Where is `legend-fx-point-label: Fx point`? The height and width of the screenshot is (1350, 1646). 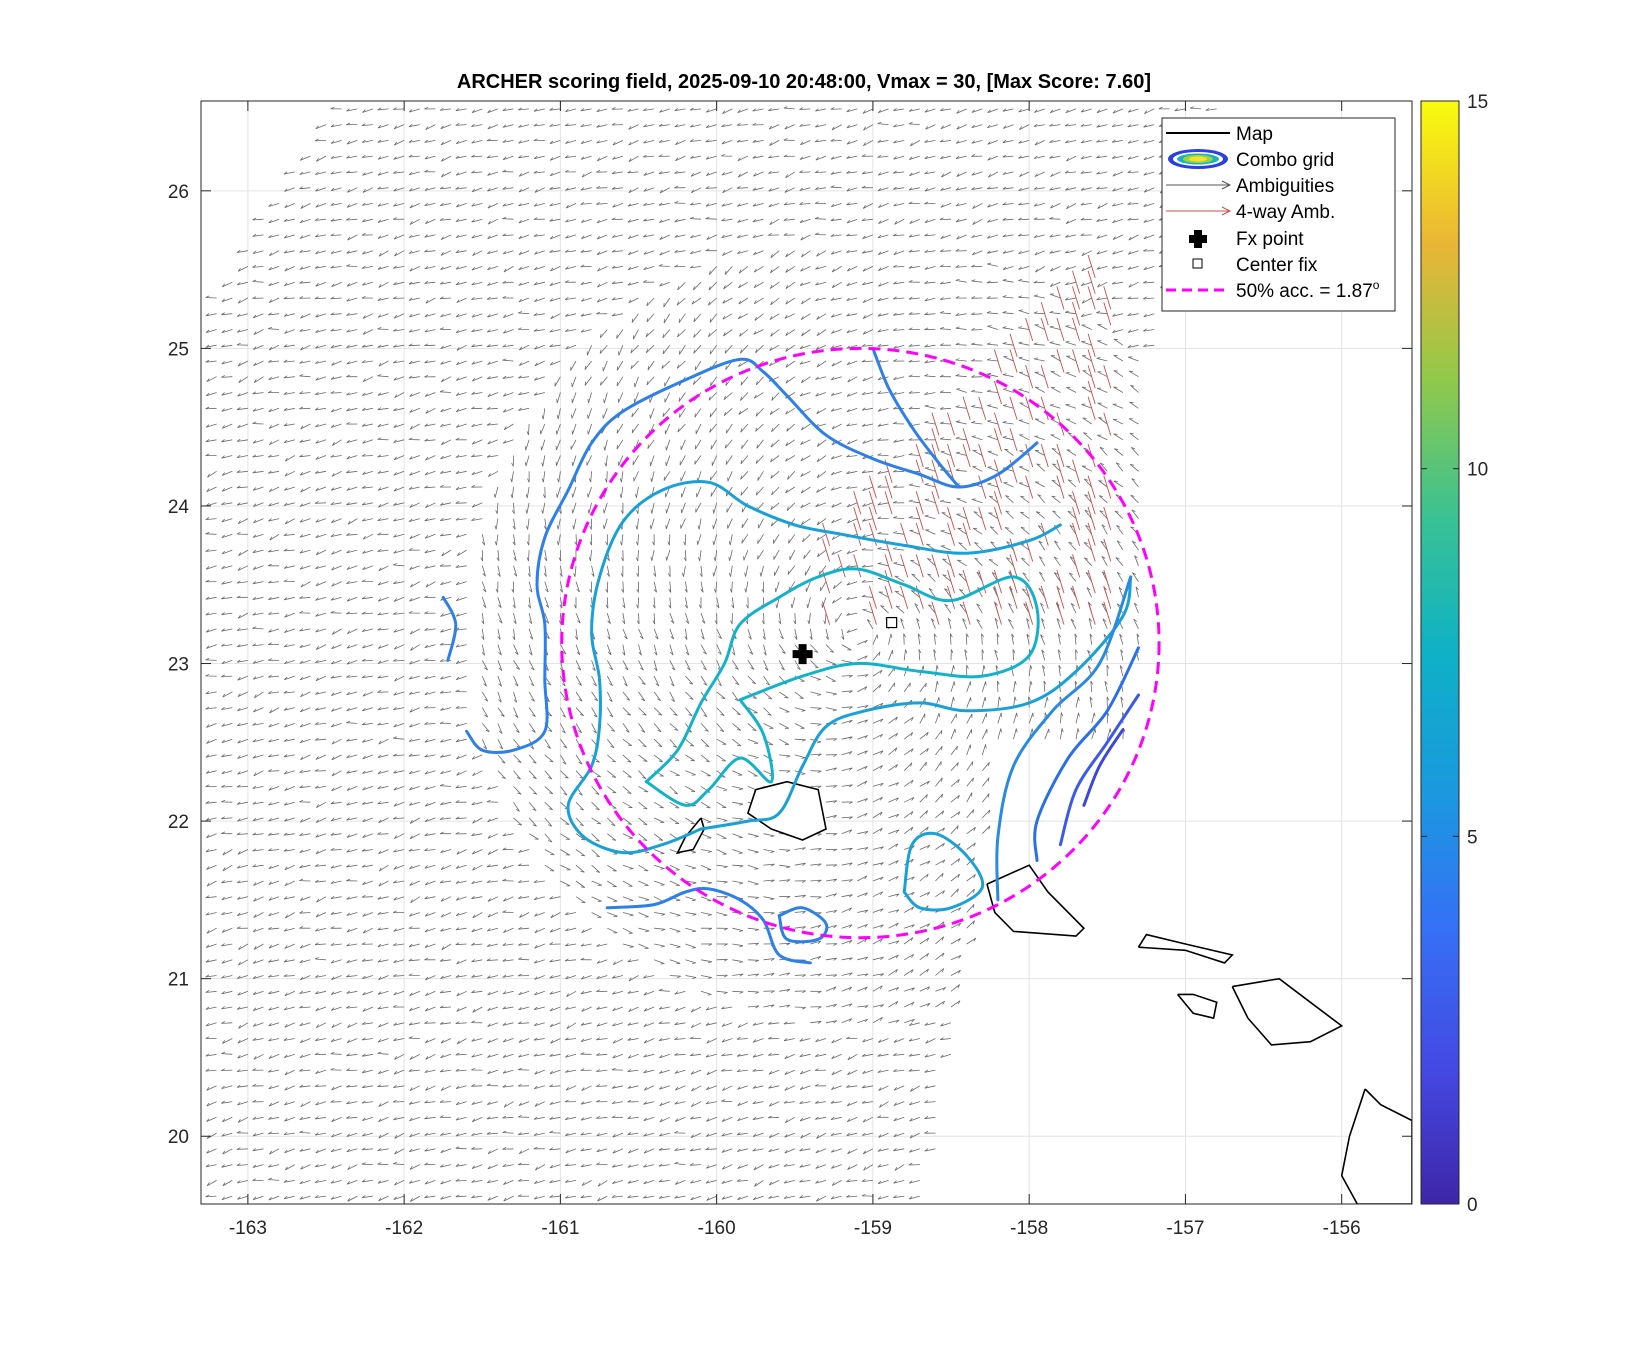 legend-fx-point-label: Fx point is located at coordinates (1270, 239).